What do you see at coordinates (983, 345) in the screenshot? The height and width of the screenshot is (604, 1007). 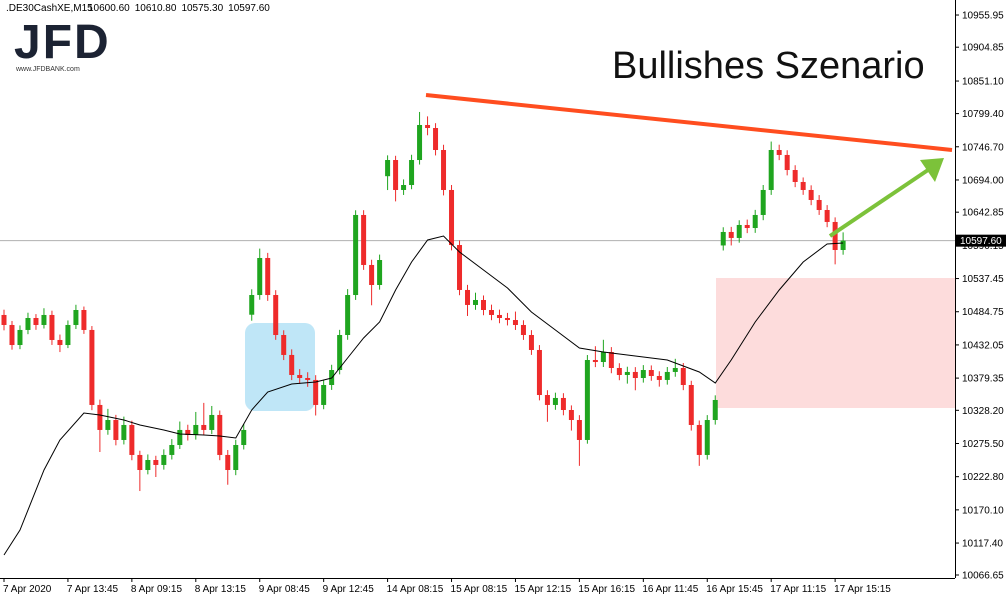 I see `y-tick-label: 10432.05` at bounding box center [983, 345].